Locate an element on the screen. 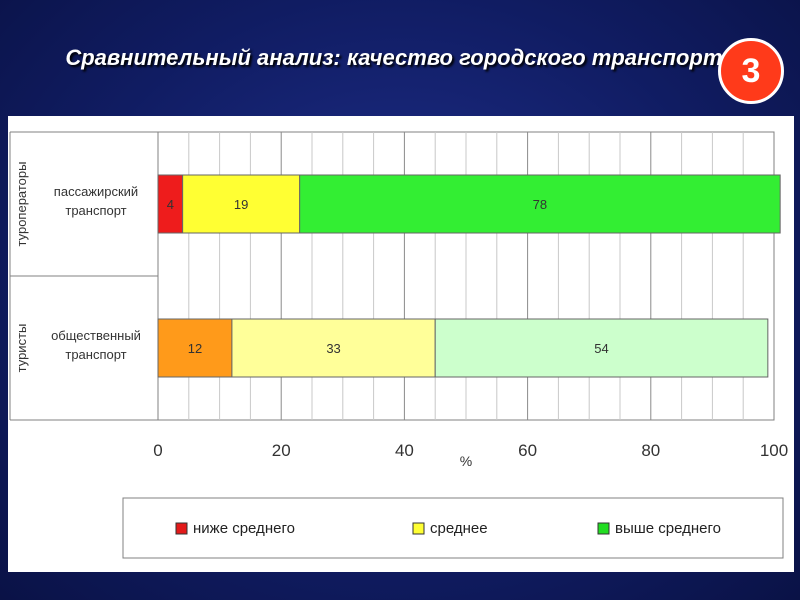 The image size is (800, 600). data-label: 33 is located at coordinates (333, 348).